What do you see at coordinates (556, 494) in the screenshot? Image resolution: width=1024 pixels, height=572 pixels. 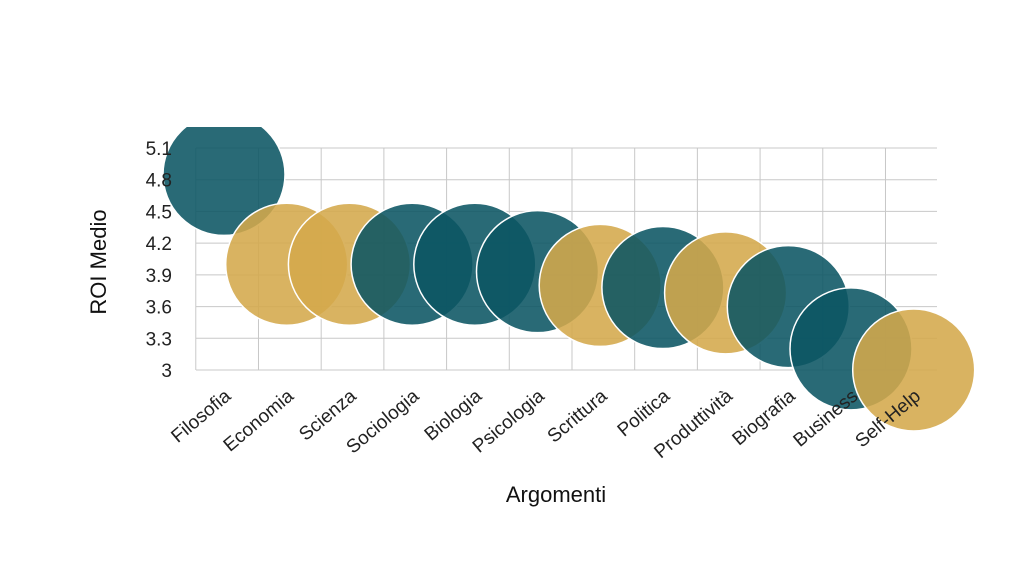 I see `x-axis-title: Argomenti` at bounding box center [556, 494].